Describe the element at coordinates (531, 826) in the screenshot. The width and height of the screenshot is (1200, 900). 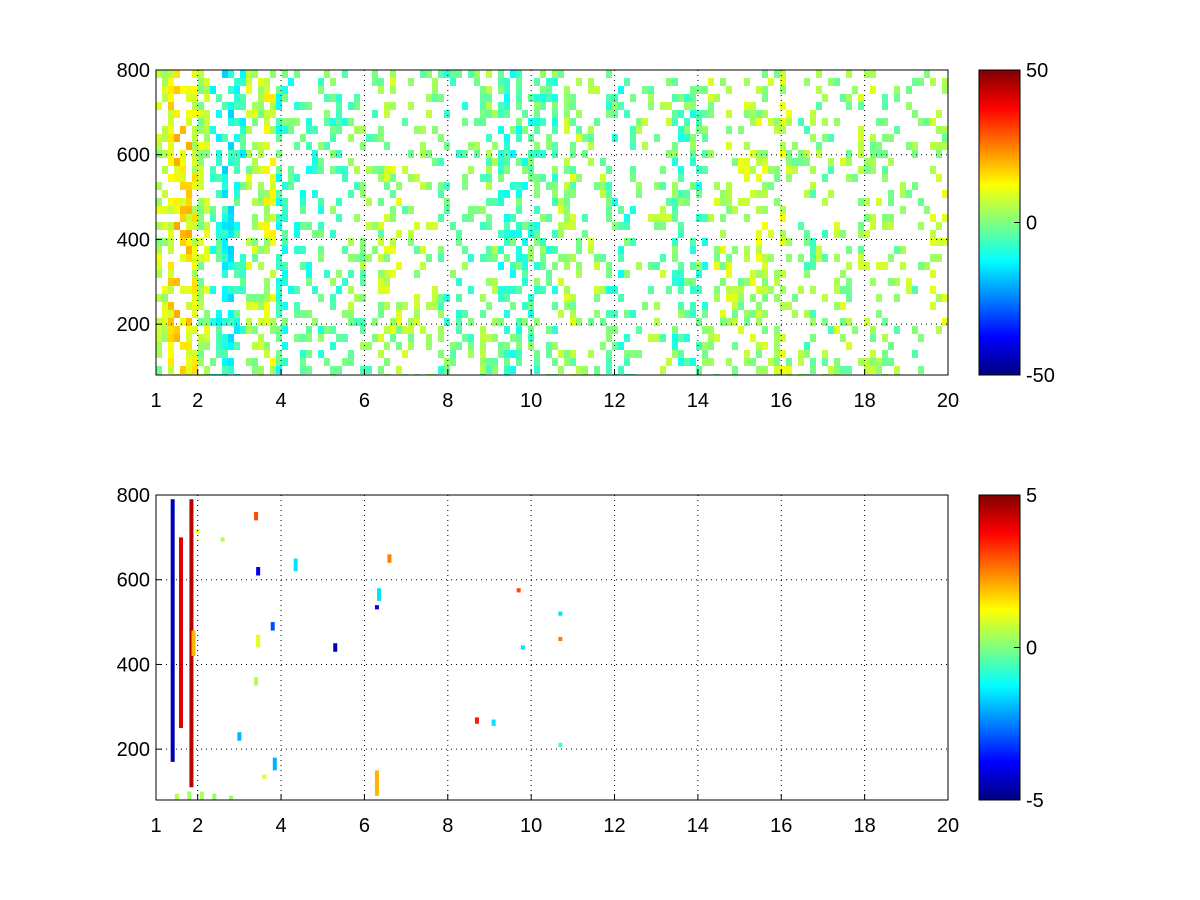
I see `x-tick-label: 10` at that location.